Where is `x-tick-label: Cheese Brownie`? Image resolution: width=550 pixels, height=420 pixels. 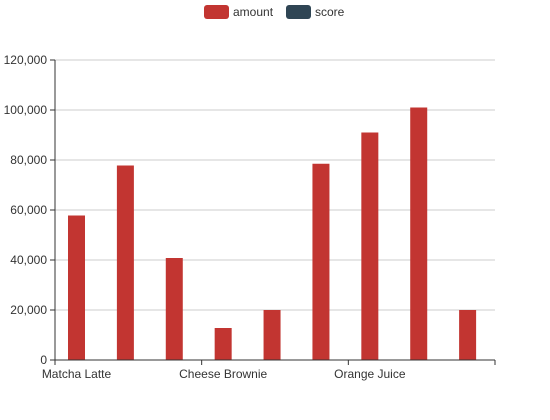
x-tick-label: Cheese Brownie is located at coordinates (223, 374).